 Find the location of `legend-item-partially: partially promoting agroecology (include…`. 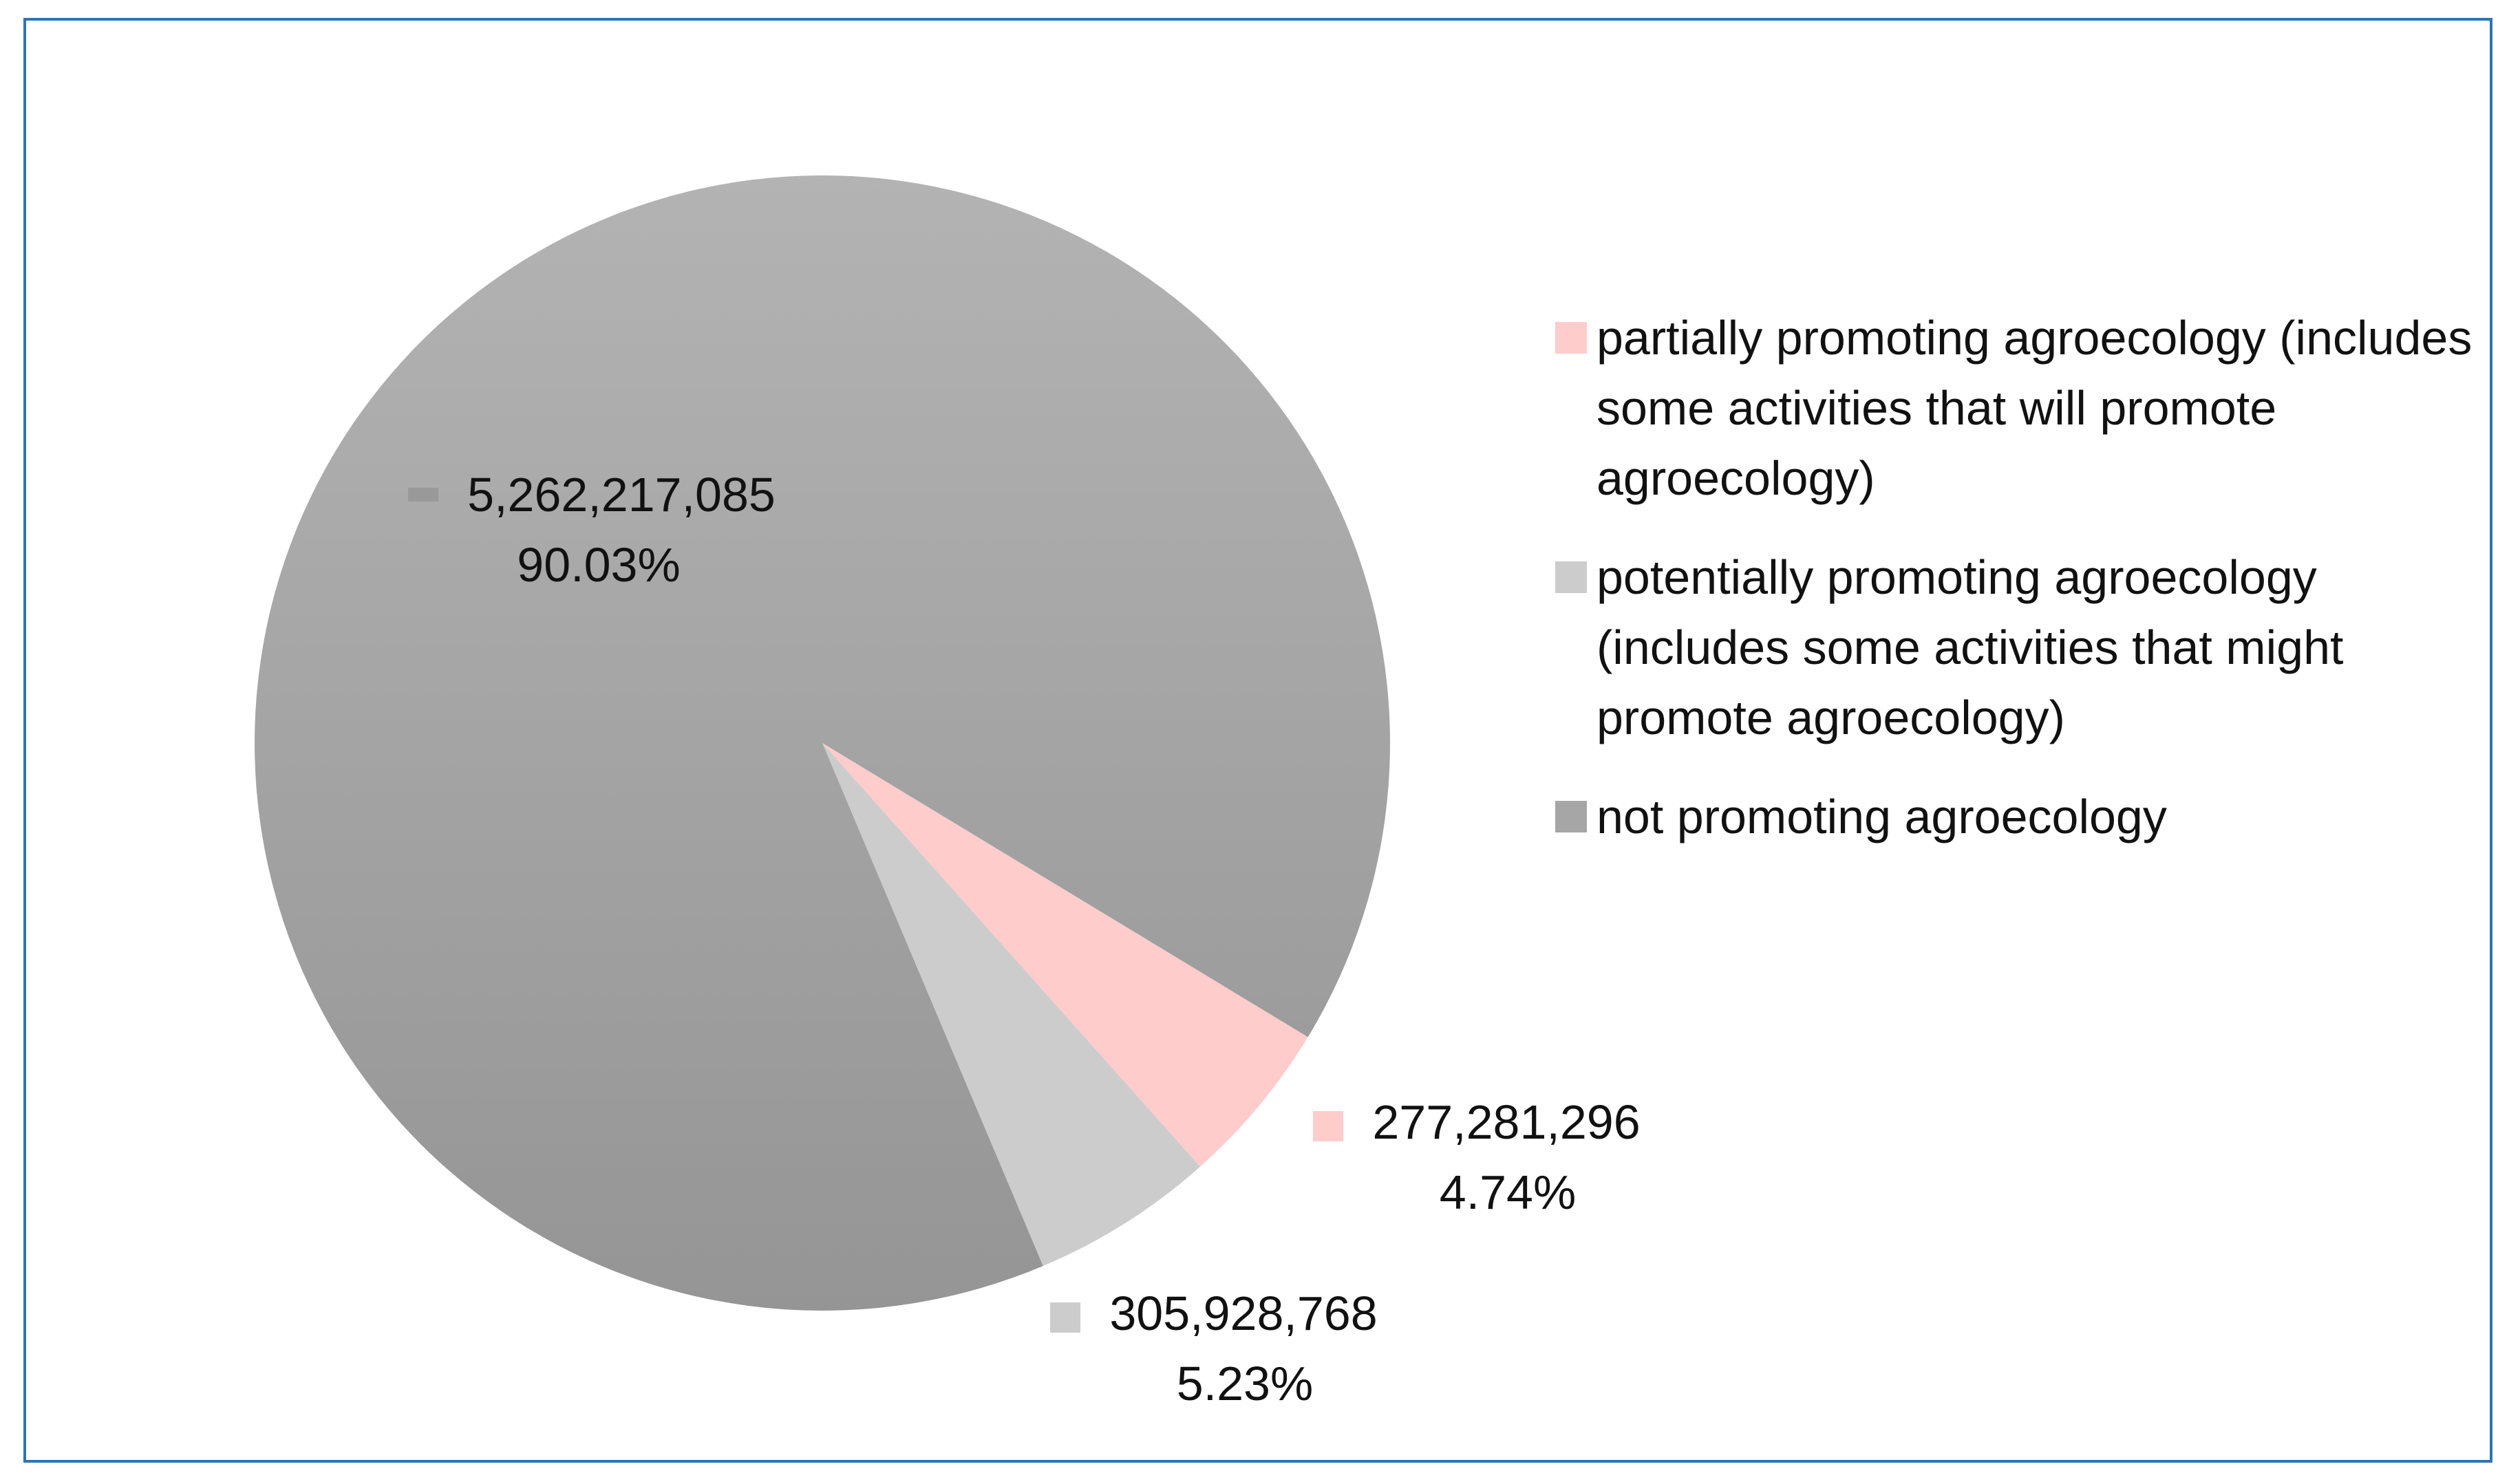

legend-item-partially: partially promoting agroecology (include… is located at coordinates (2012, 408).